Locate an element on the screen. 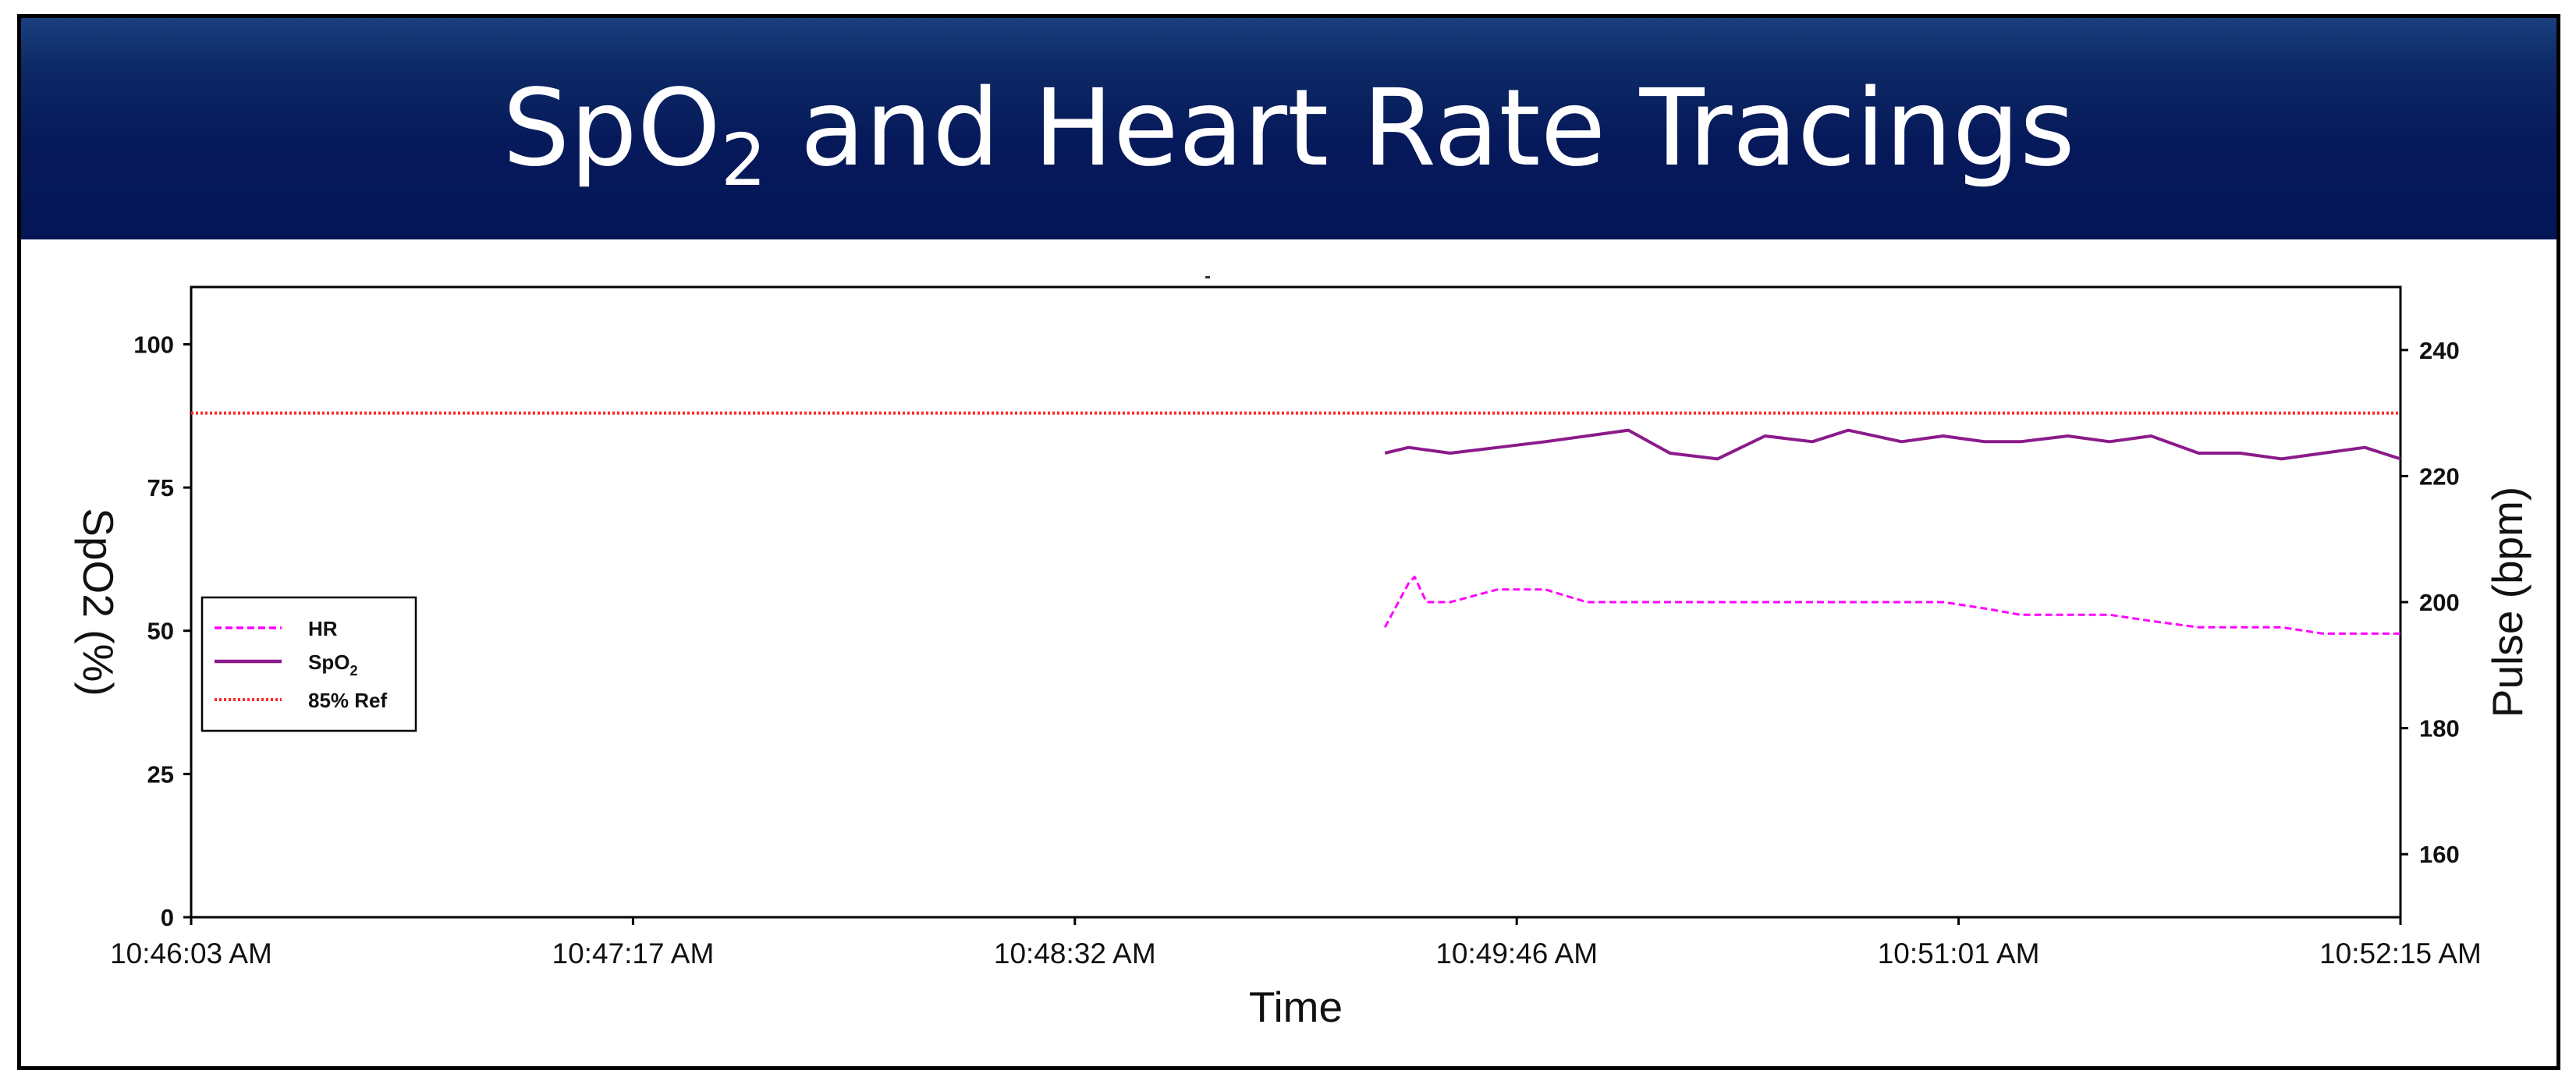 This screenshot has width=2576, height=1081. y-axis-label-left: SpO2 (%) is located at coordinates (98, 602).